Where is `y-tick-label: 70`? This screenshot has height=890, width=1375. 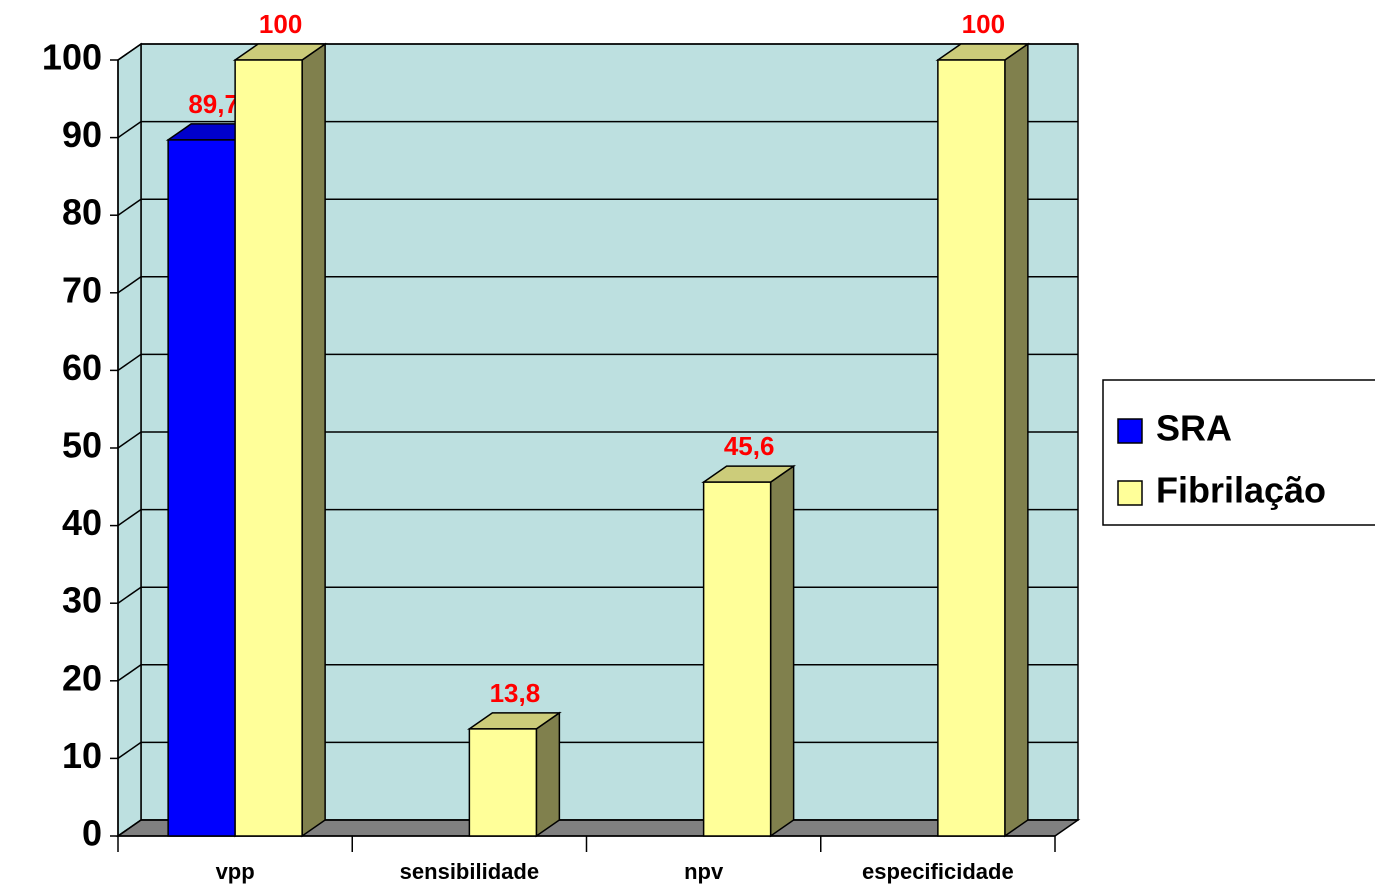
y-tick-label: 70 is located at coordinates (82, 289).